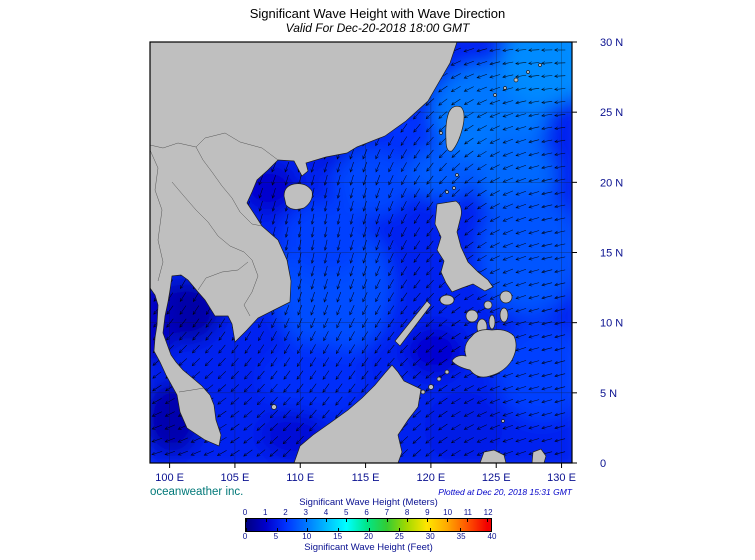 The image size is (755, 560). I want to click on colorbar-meters-tick: 3, so click(305, 512).